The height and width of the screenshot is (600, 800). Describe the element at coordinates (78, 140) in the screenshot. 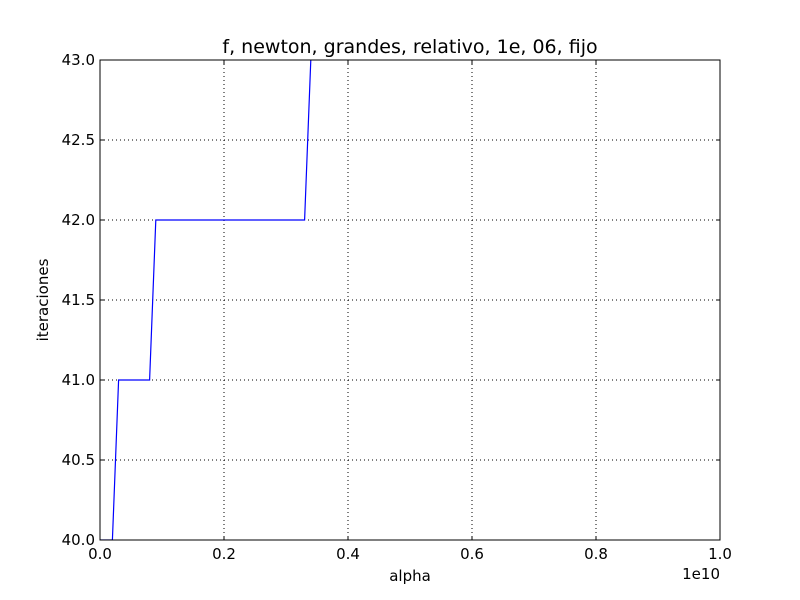

I see `y-tick-label: 42.5` at that location.